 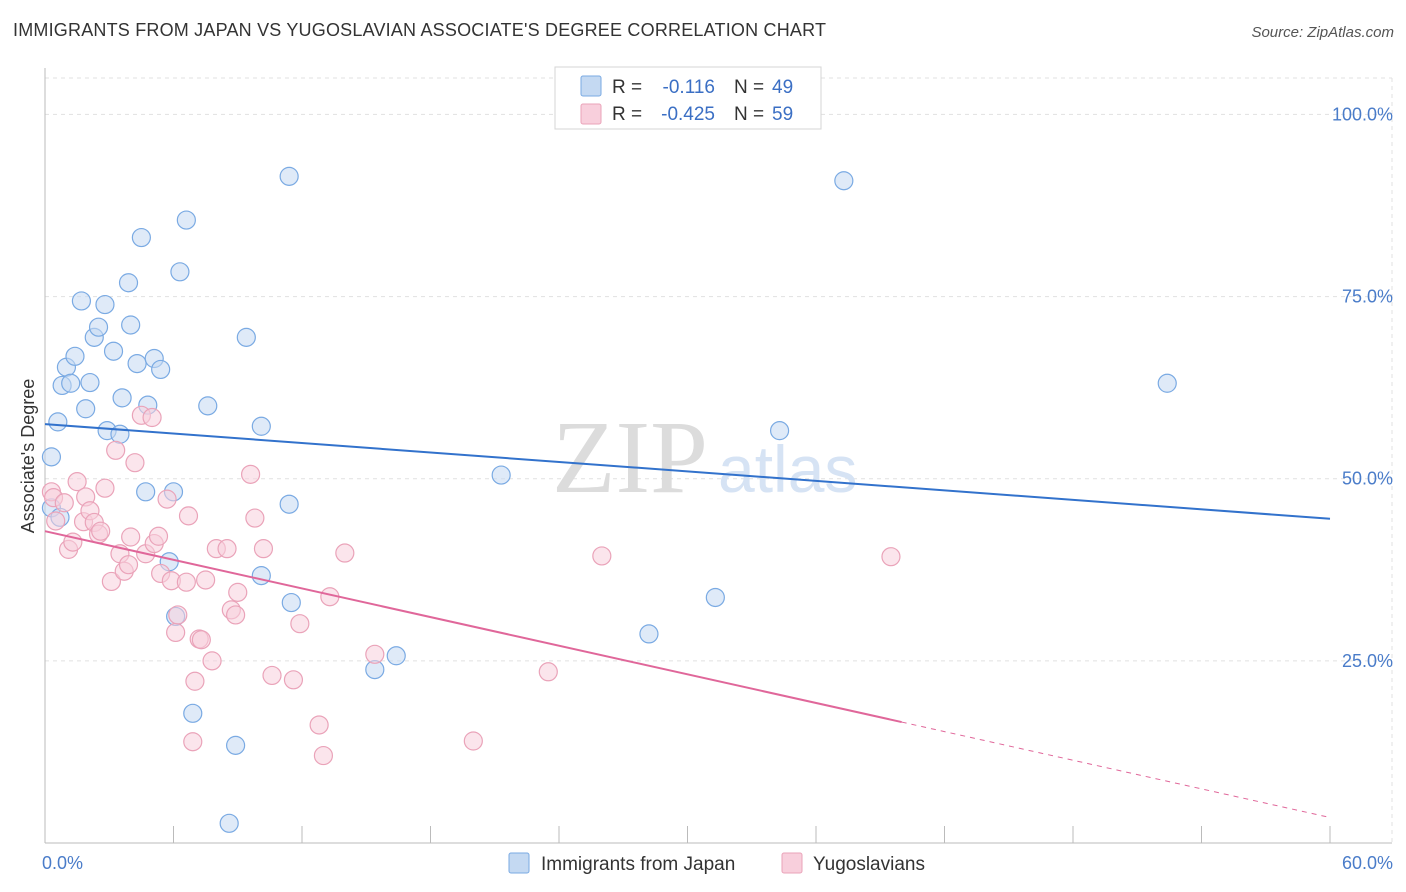 What do you see at coordinates (782, 114) in the screenshot?
I see `legend-n-value-yugoslavians: 59` at bounding box center [782, 114].